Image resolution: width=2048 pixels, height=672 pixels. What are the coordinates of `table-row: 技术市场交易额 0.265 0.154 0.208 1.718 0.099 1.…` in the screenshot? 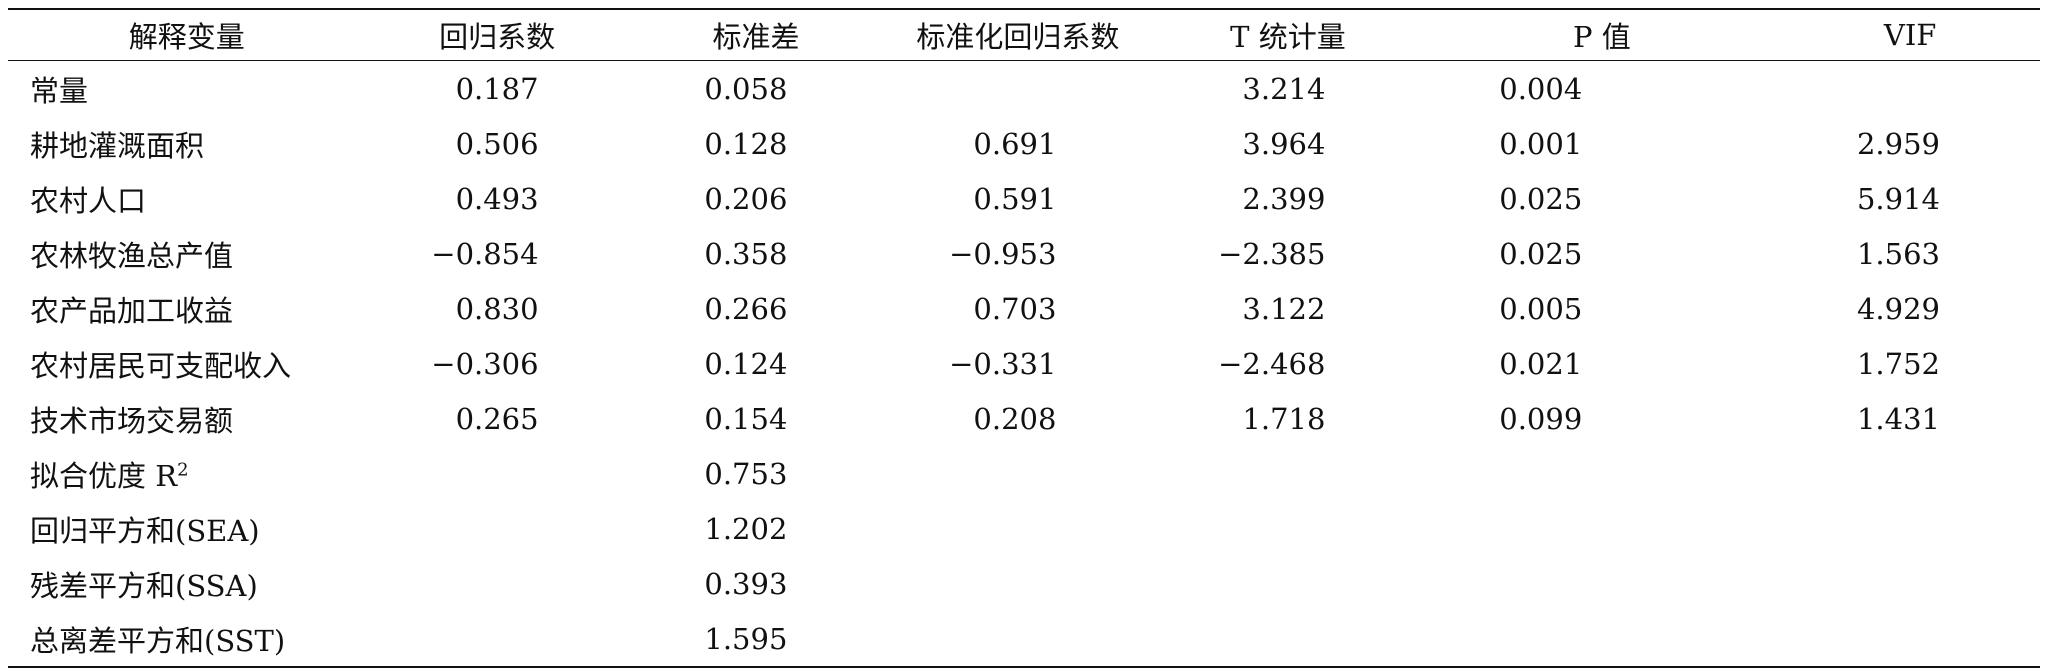 It's located at (1024, 418).